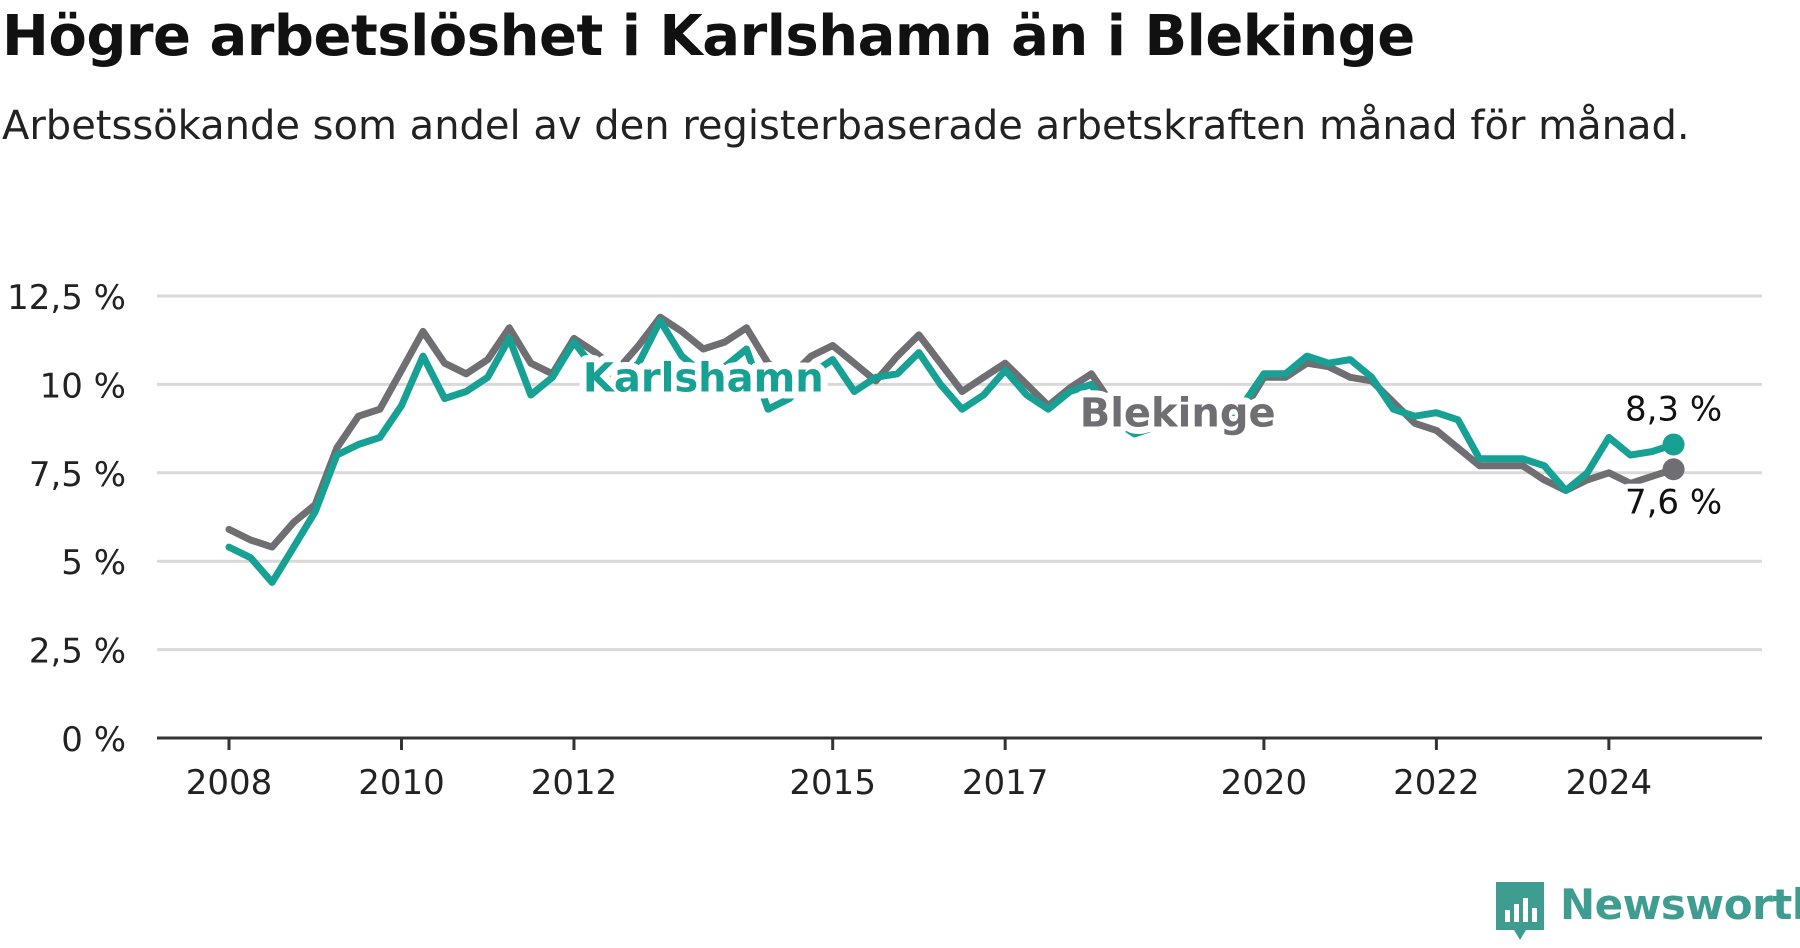 This screenshot has height=948, width=1800. I want to click on x-tick-label: 2012, so click(574, 783).